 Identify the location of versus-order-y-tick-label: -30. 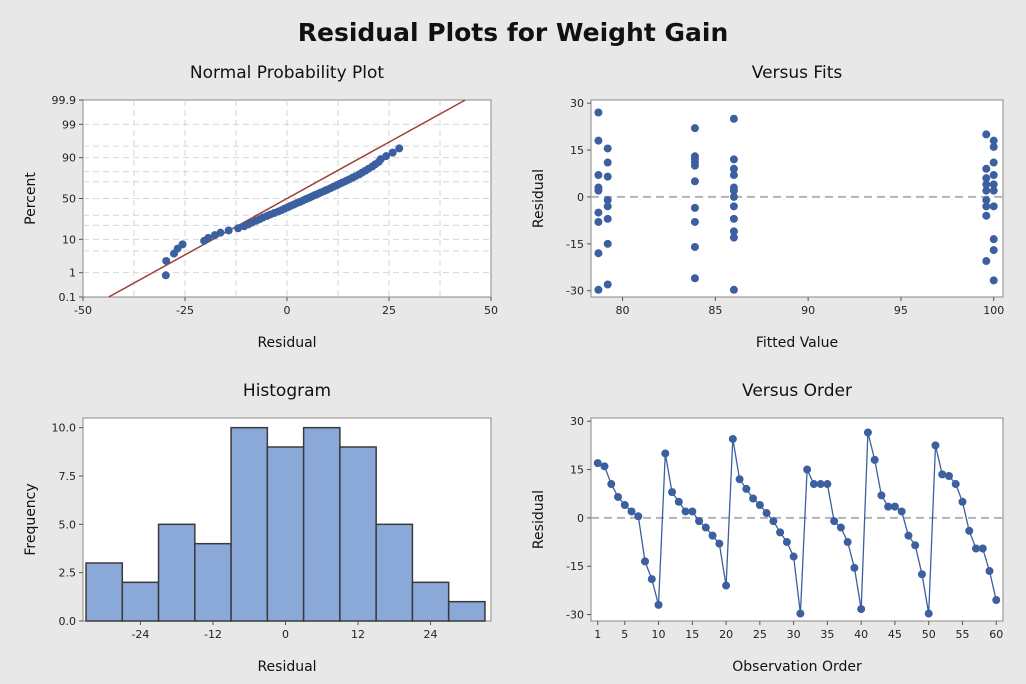
(575, 615).